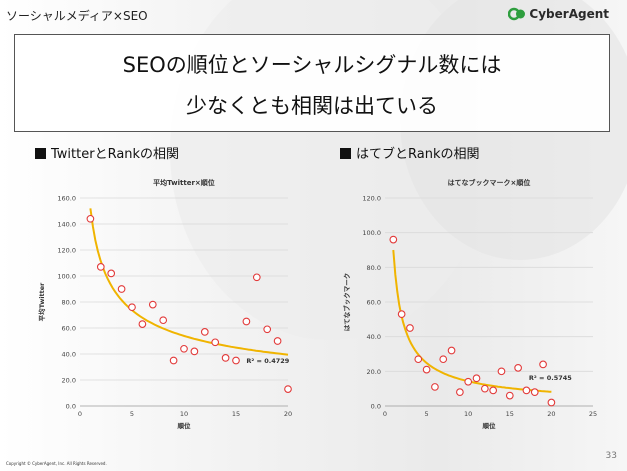  What do you see at coordinates (66, 225) in the screenshot?
I see `y-tick-label: 140.0` at bounding box center [66, 225].